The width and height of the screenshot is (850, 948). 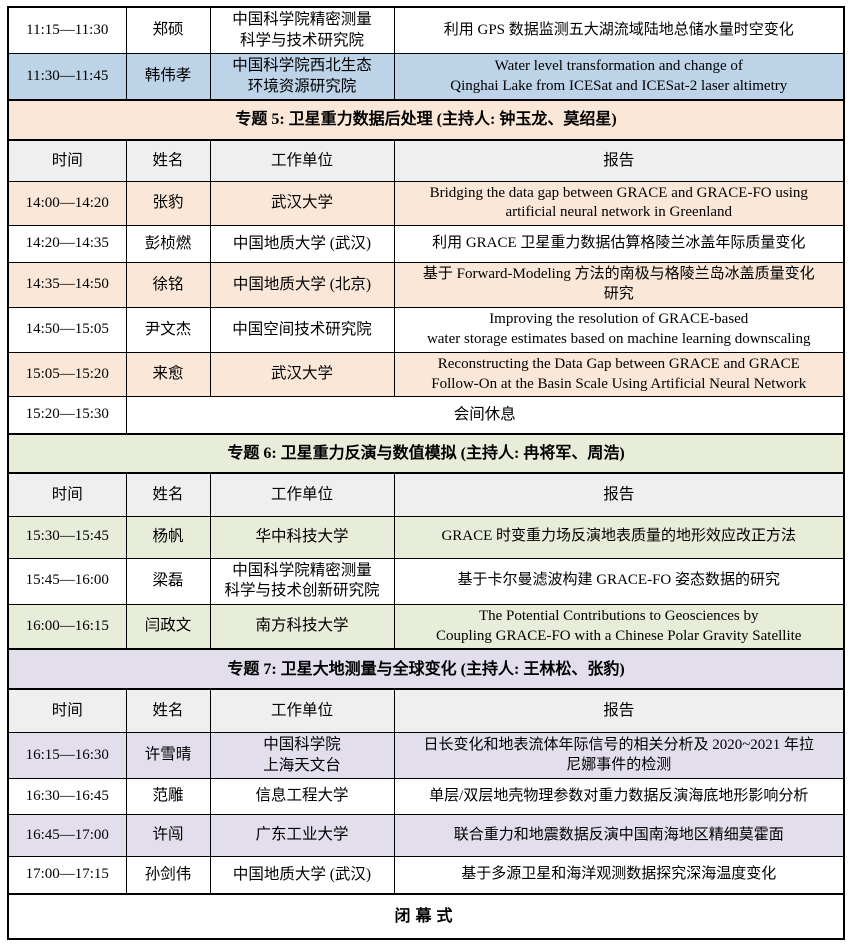 I want to click on name-cell: 孙剑伟, so click(x=168, y=875).